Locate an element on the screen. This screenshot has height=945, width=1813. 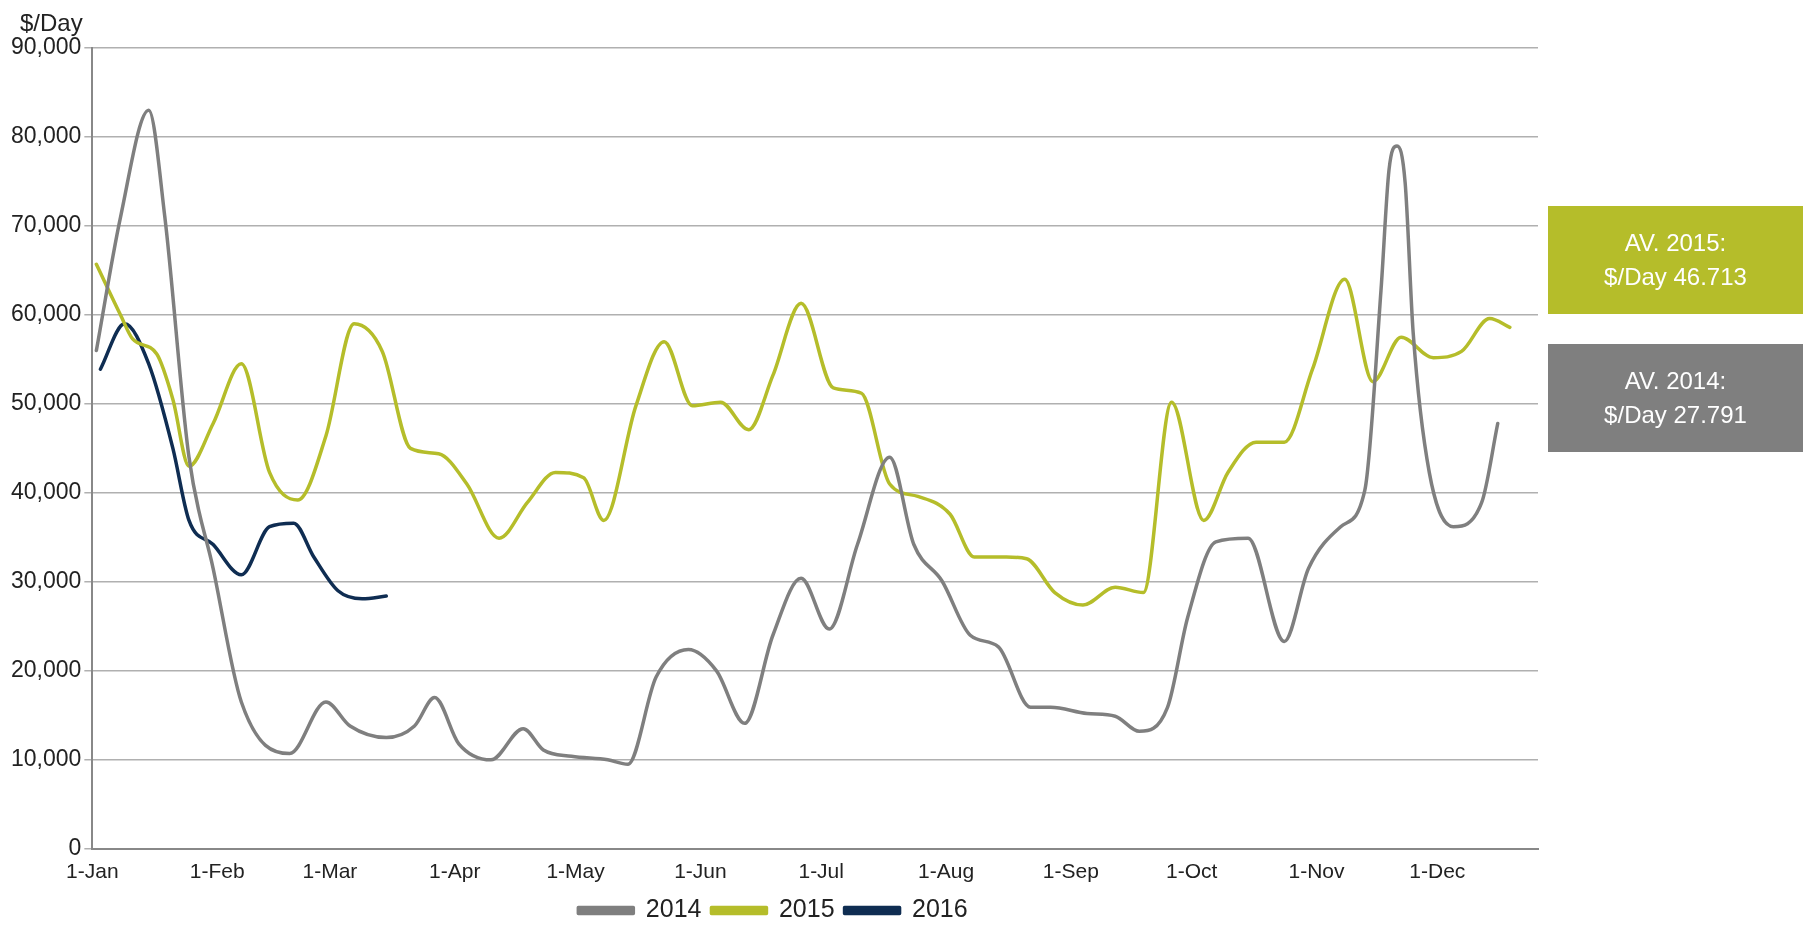
y-tick-label: 10,000 is located at coordinates (46, 758).